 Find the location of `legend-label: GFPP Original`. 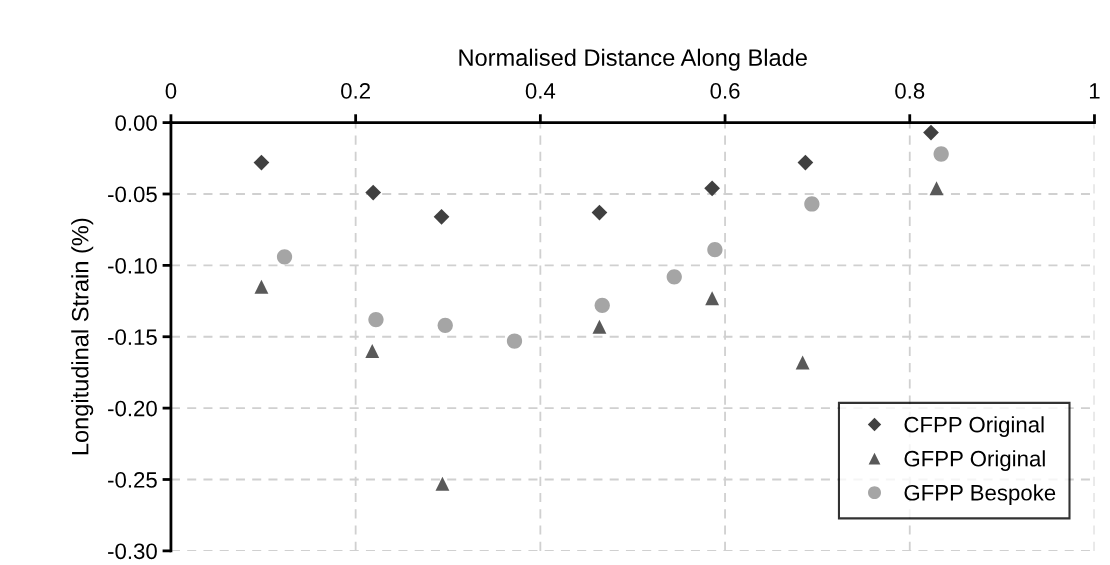

legend-label: GFPP Original is located at coordinates (974, 460).